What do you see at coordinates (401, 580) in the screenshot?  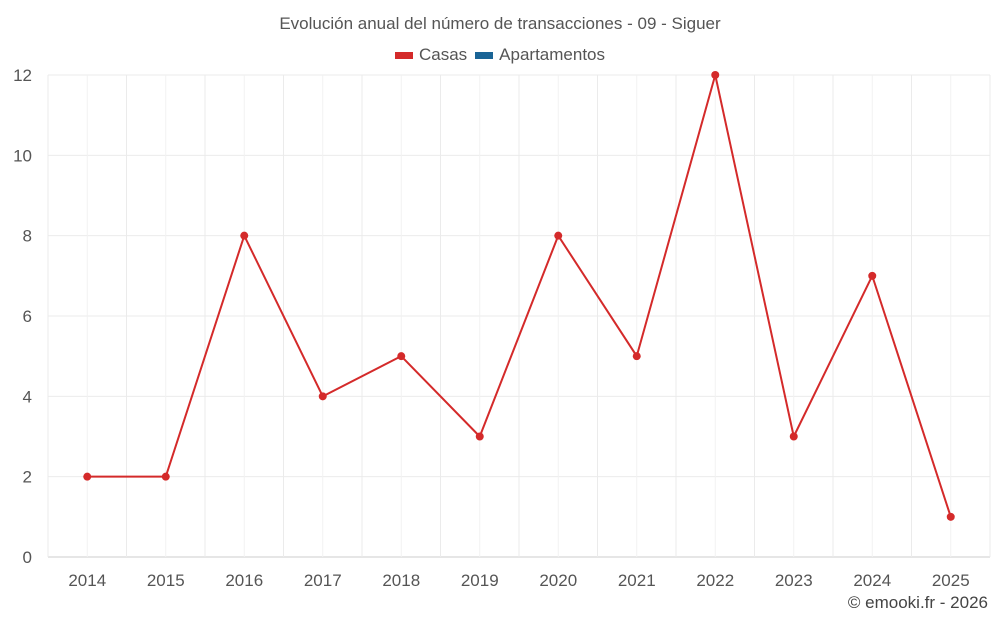 I see `x-tick-label: 2018` at bounding box center [401, 580].